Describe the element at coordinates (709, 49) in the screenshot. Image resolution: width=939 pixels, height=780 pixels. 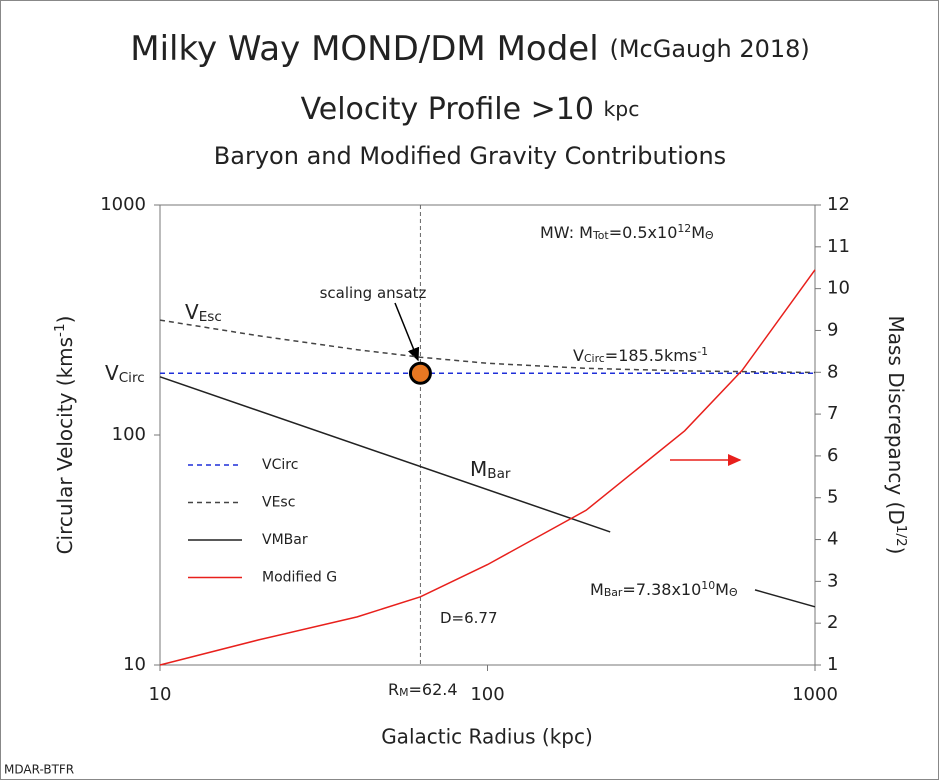
I see `title-note: (McGaugh 2018)` at that location.